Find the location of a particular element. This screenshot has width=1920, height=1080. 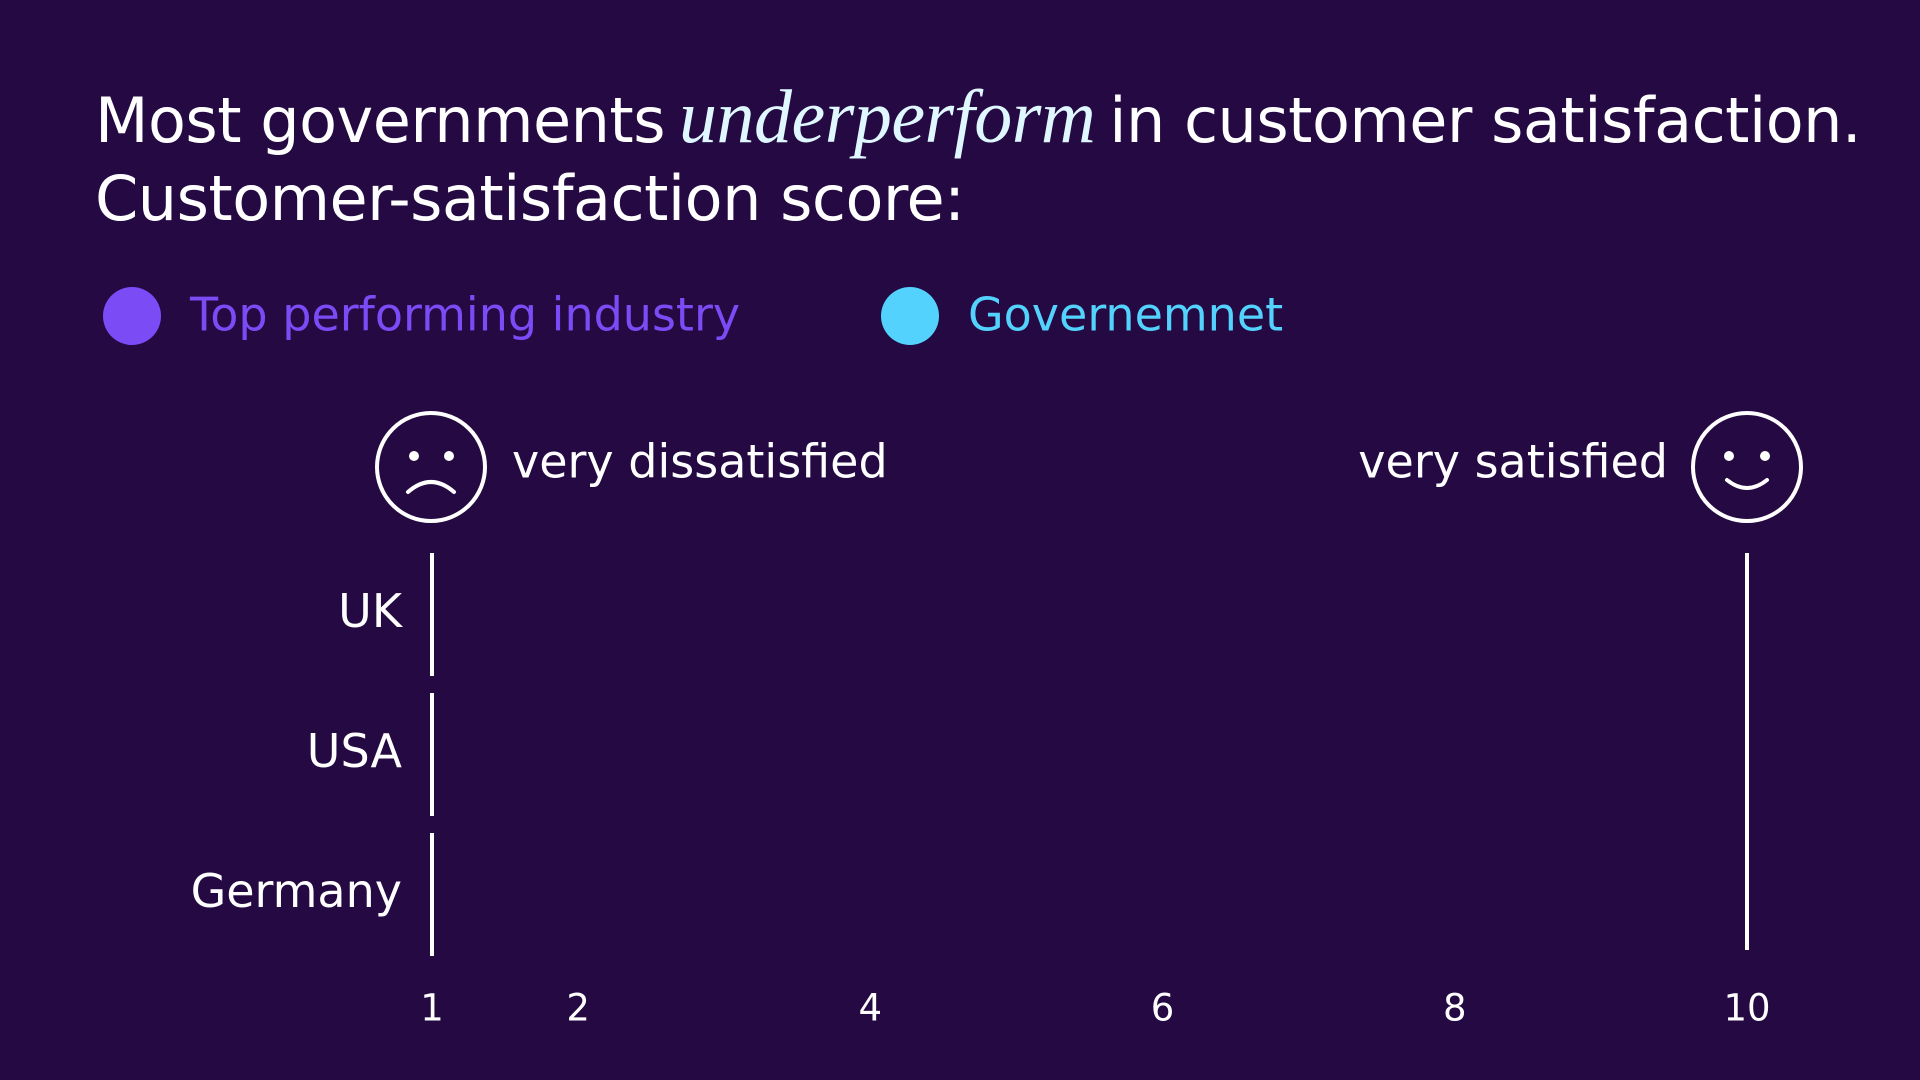

x-tick-label: 8 is located at coordinates (1455, 1008).